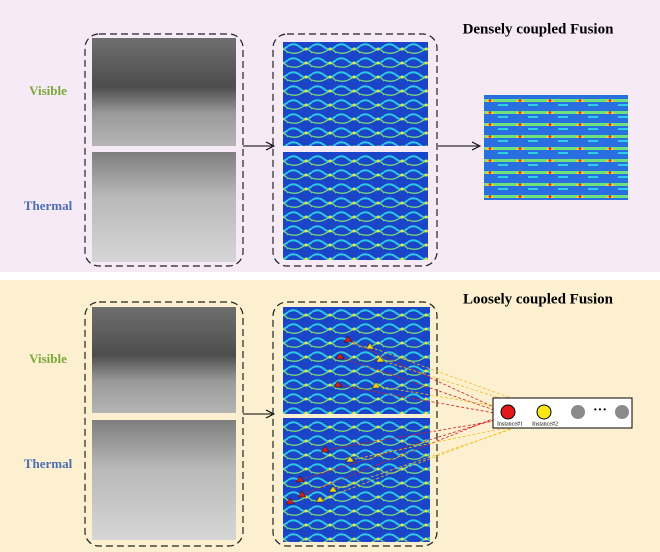 The image size is (660, 552). I want to click on instance-label: Instance#2, so click(545, 424).